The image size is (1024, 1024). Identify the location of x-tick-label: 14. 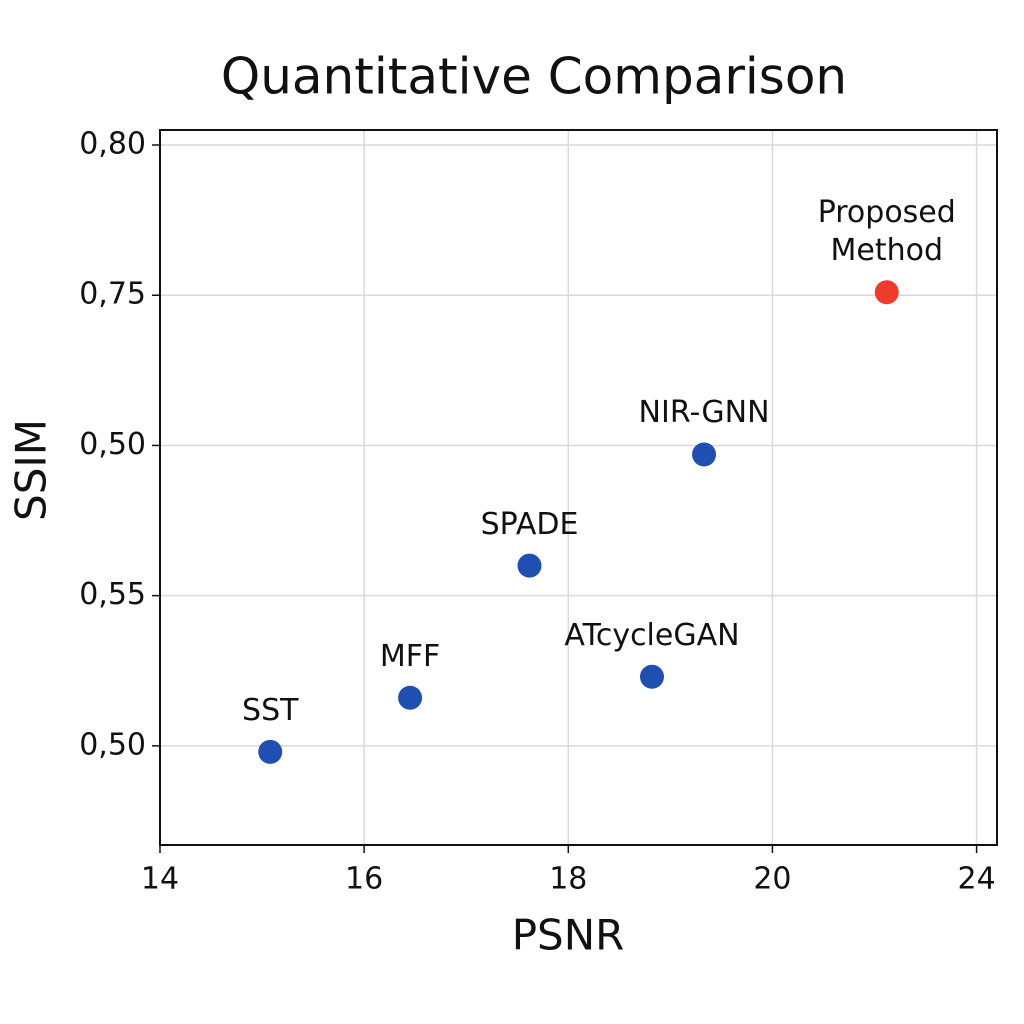
(160, 879).